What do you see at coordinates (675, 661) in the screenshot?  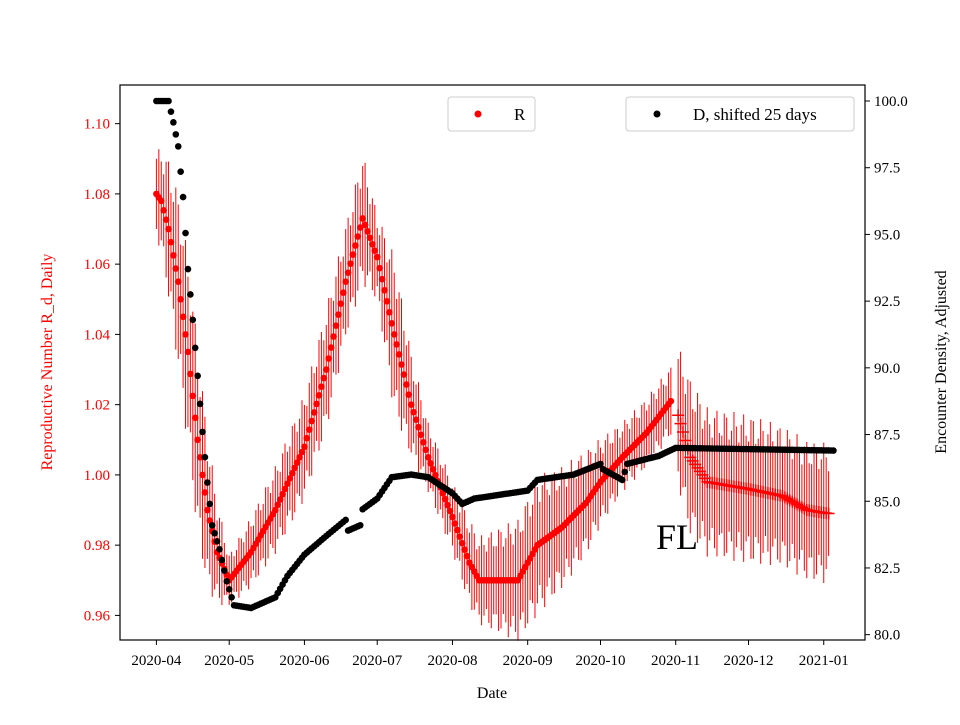 I see `x-tick-label: 2020-11` at bounding box center [675, 661].